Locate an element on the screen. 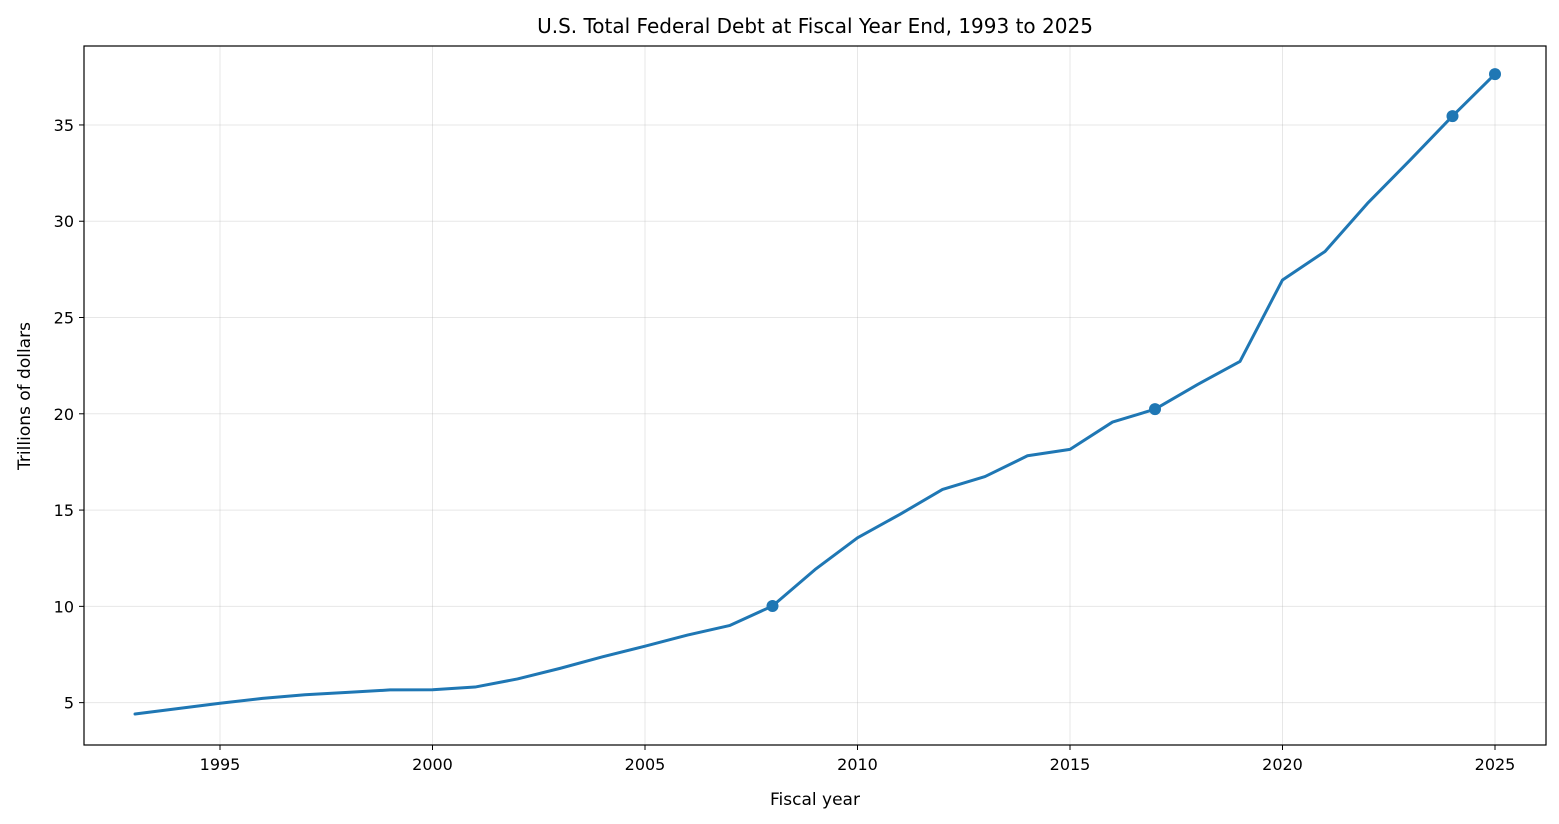 This screenshot has width=1559, height=824. y-tick-label: 15 is located at coordinates (64, 510).